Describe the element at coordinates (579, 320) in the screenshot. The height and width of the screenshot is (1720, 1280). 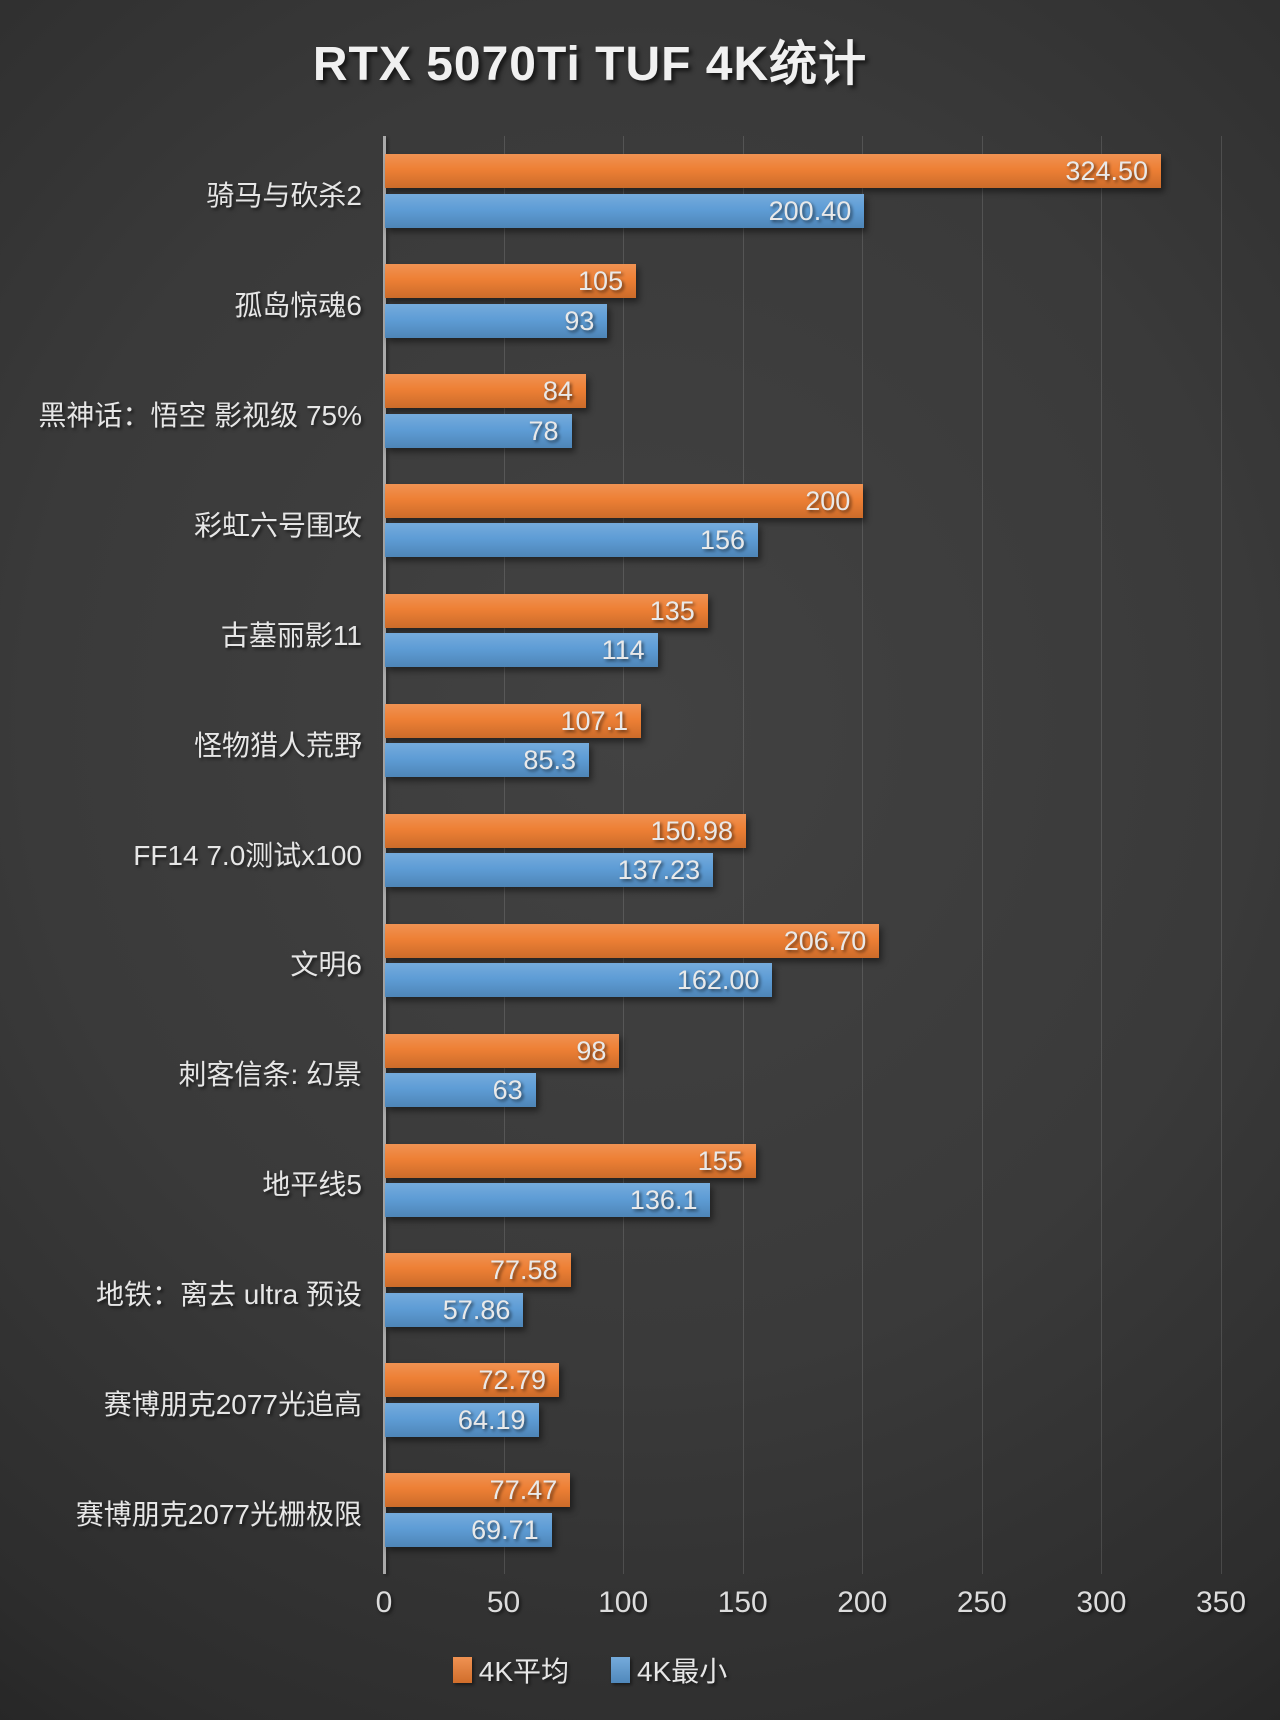
I see `bar-value-label: 93` at that location.